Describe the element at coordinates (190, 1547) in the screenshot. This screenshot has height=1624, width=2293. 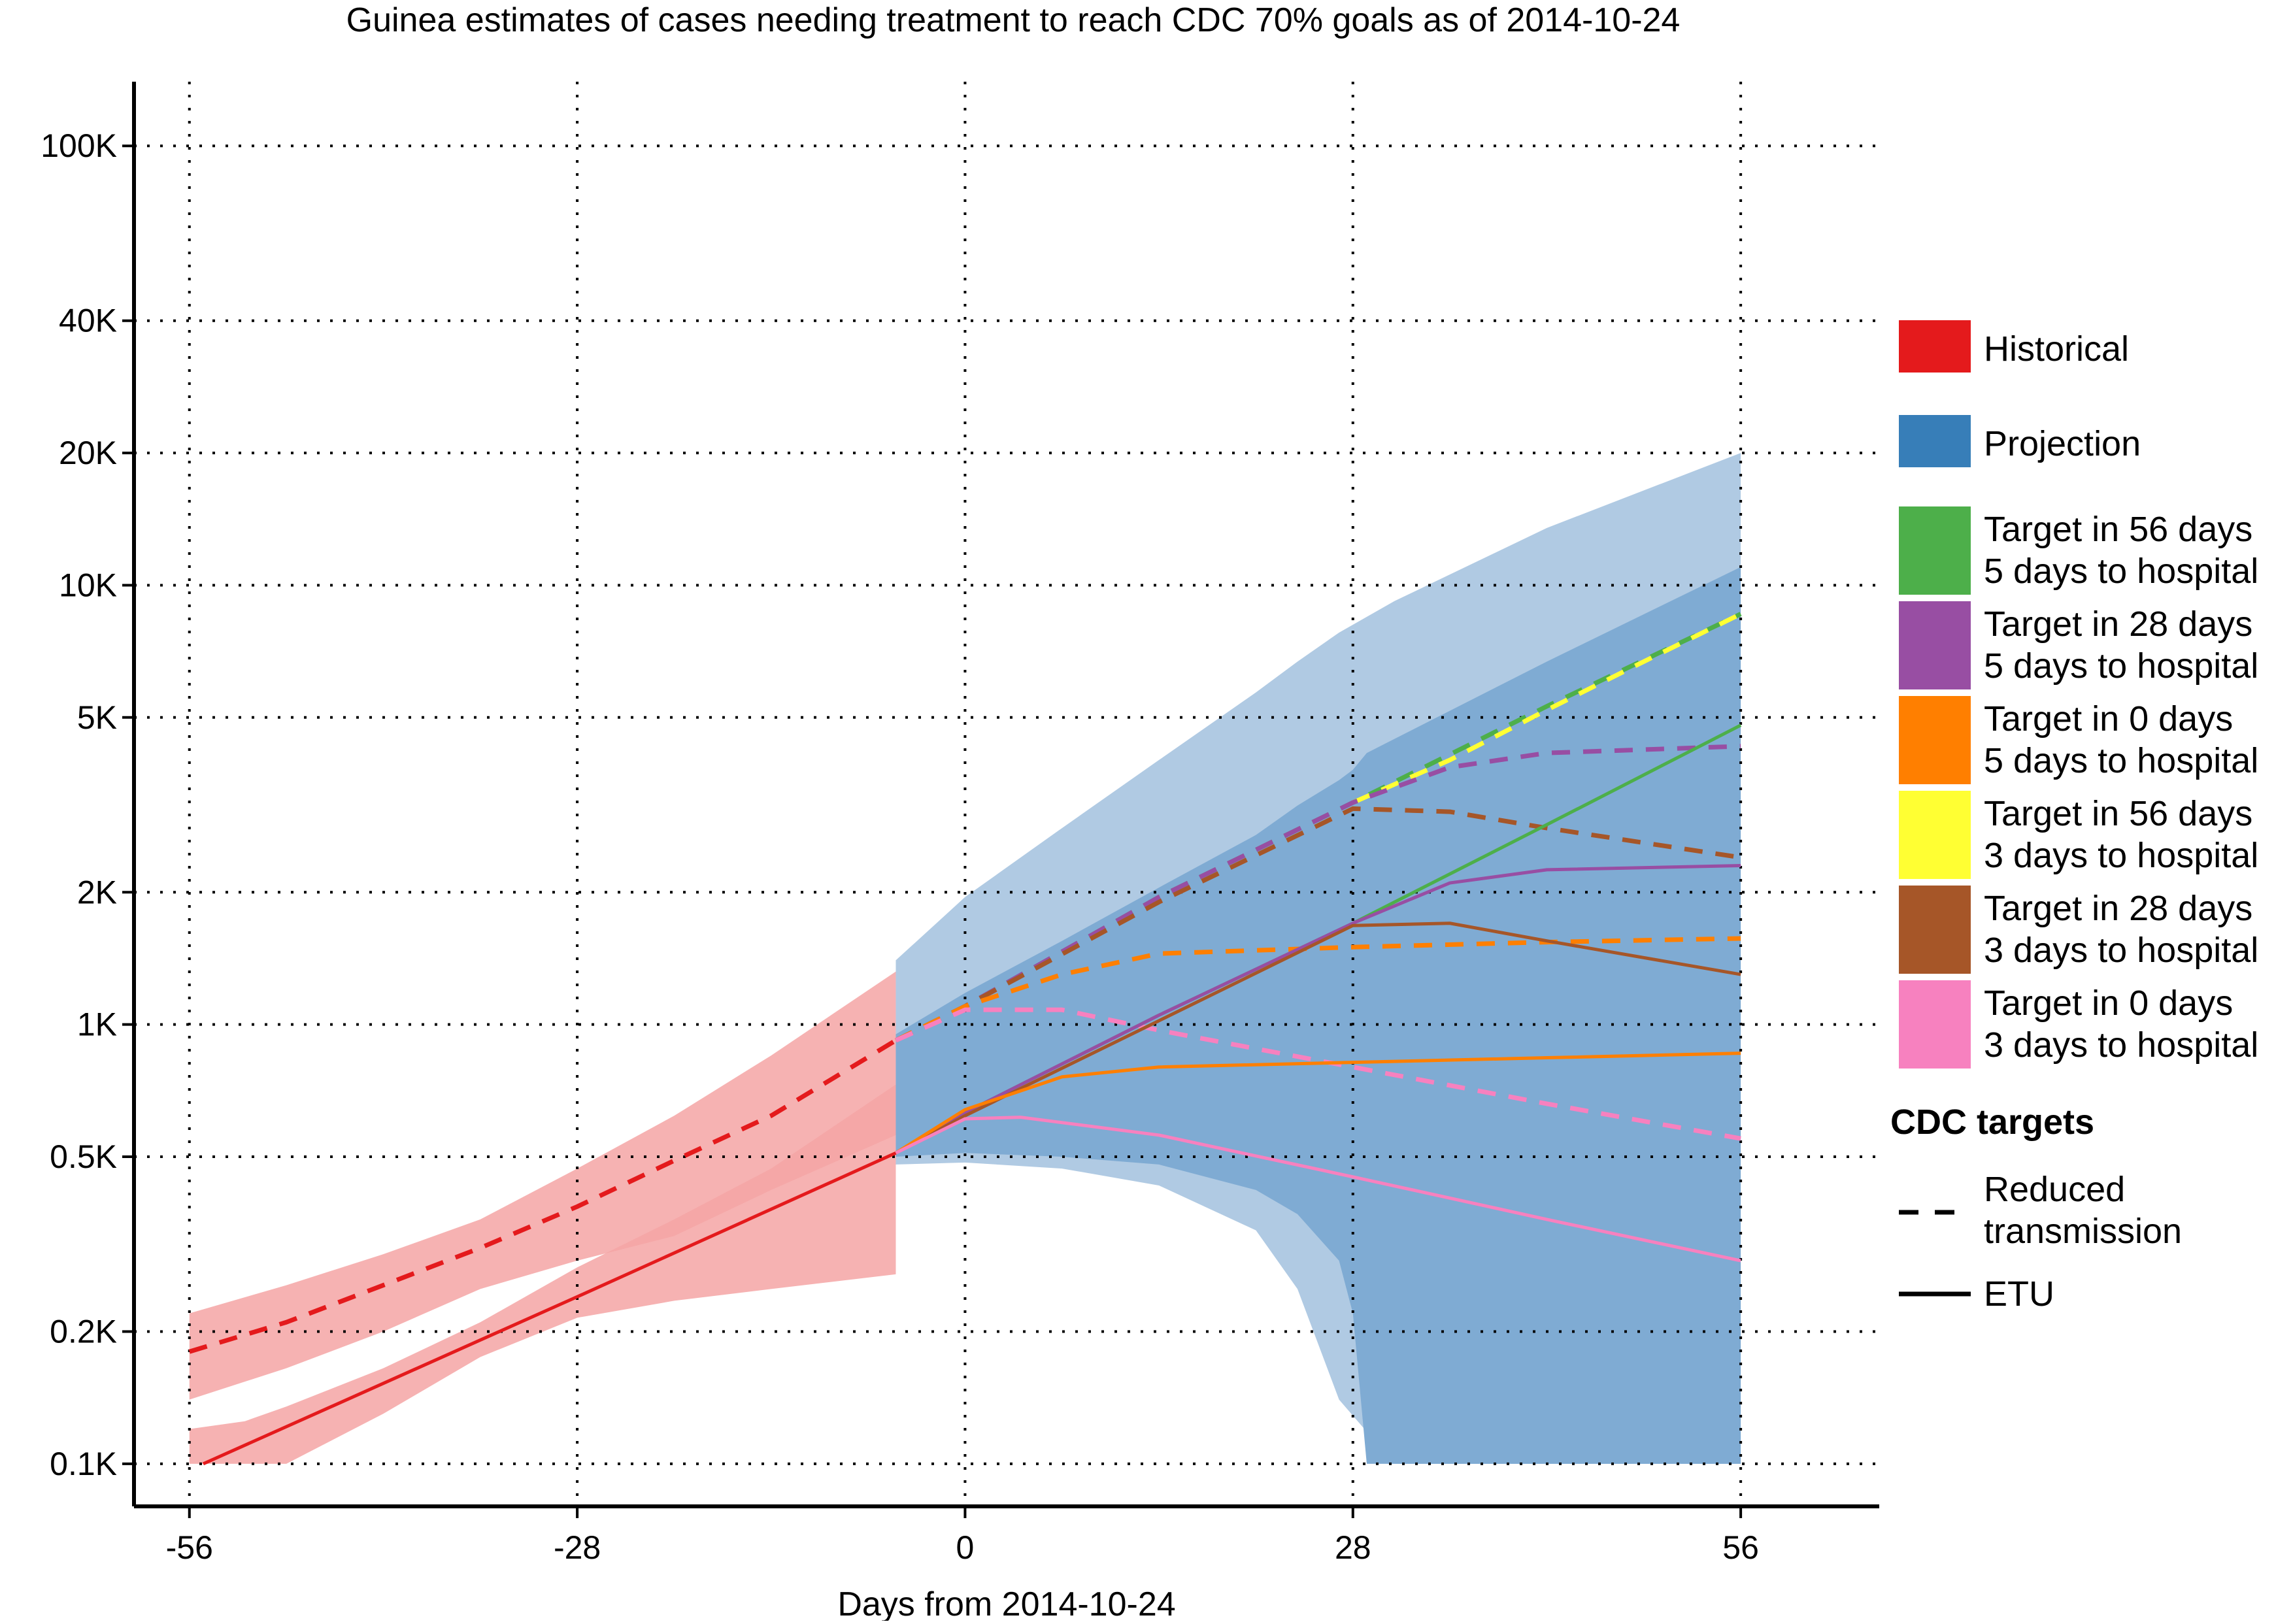
I see `x-tick-label: -56` at that location.